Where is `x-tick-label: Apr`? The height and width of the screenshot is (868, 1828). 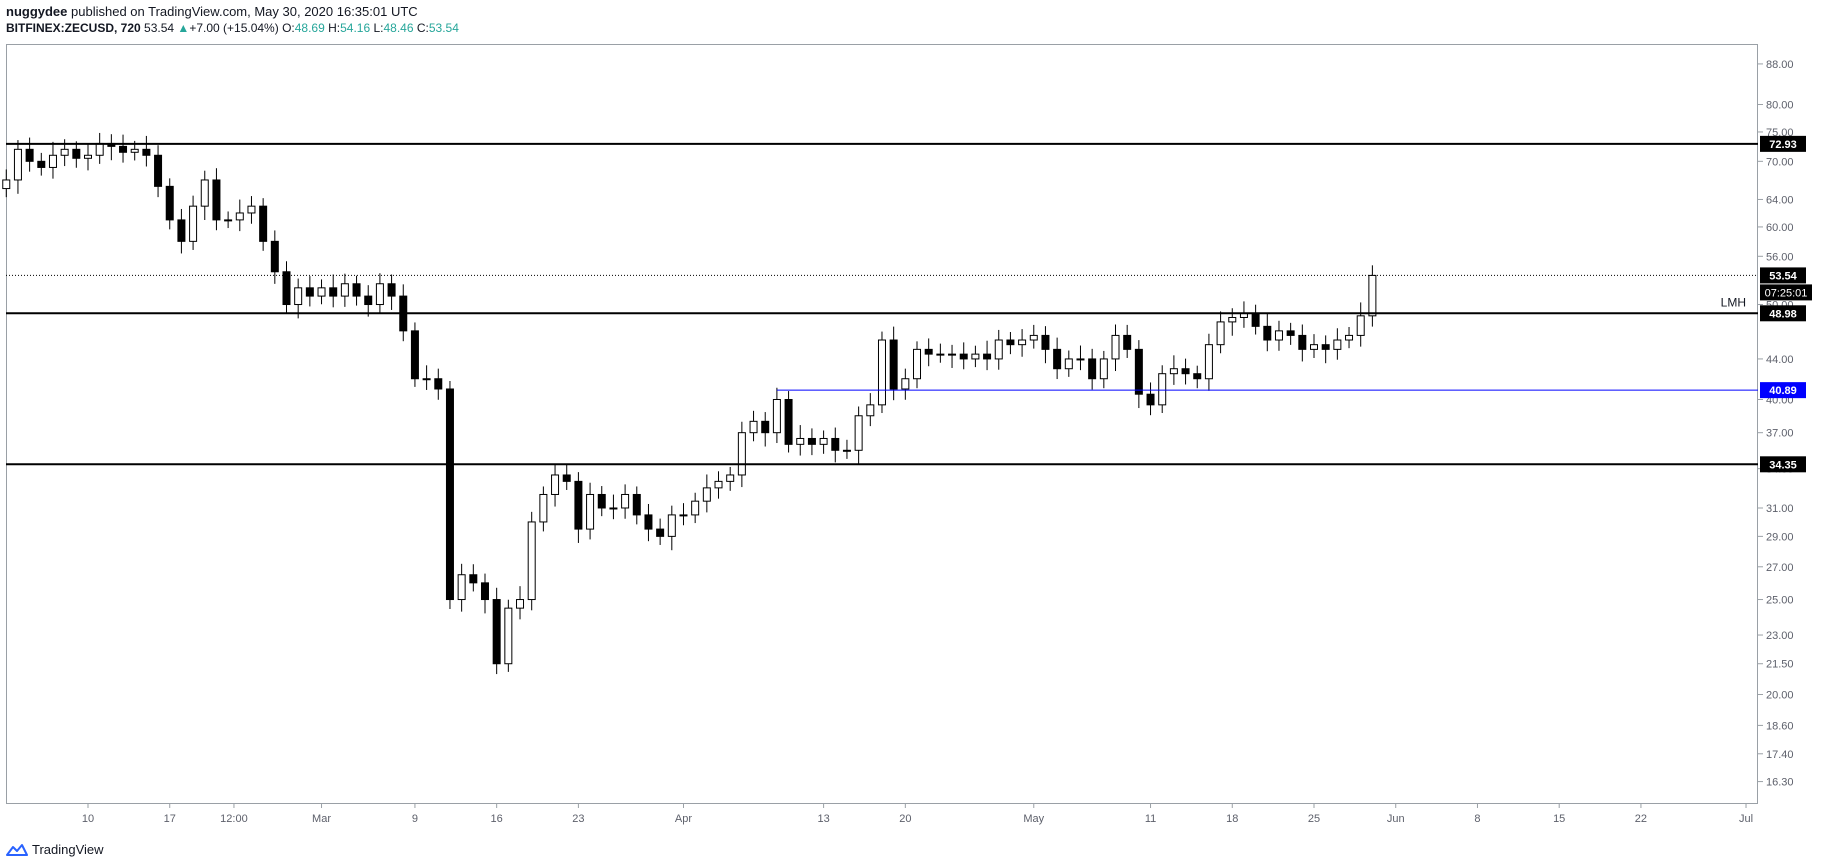
x-tick-label: Apr is located at coordinates (683, 819).